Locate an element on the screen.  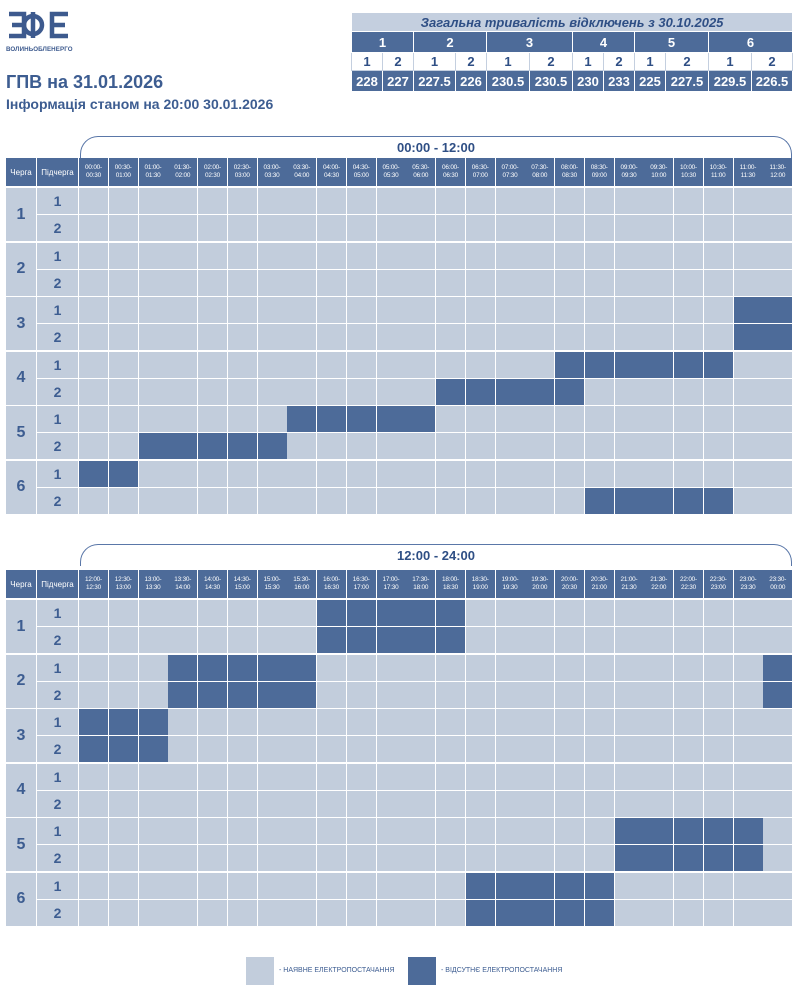
time-slot-header: 16:00- 16:30 is located at coordinates (331, 584).